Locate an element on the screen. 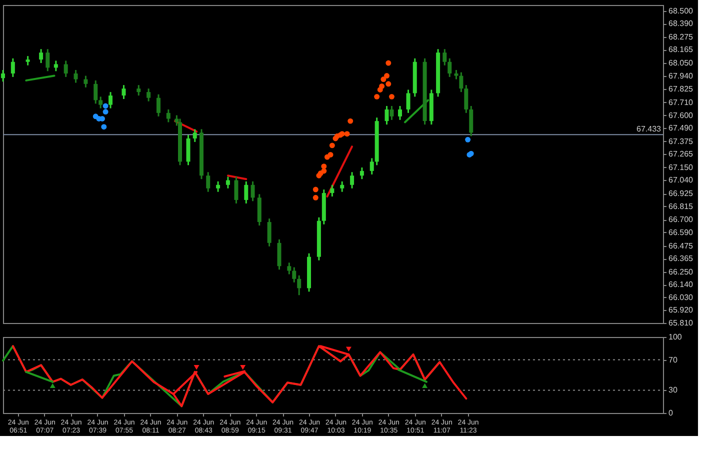  y-tick-label: 66.475 is located at coordinates (681, 245).